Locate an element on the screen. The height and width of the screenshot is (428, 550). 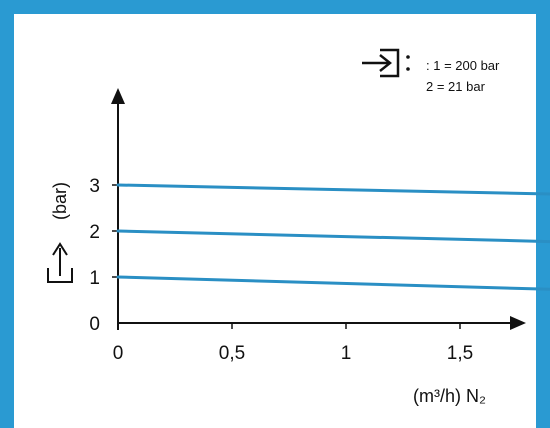
x-tick-label: 1 is located at coordinates (346, 353).